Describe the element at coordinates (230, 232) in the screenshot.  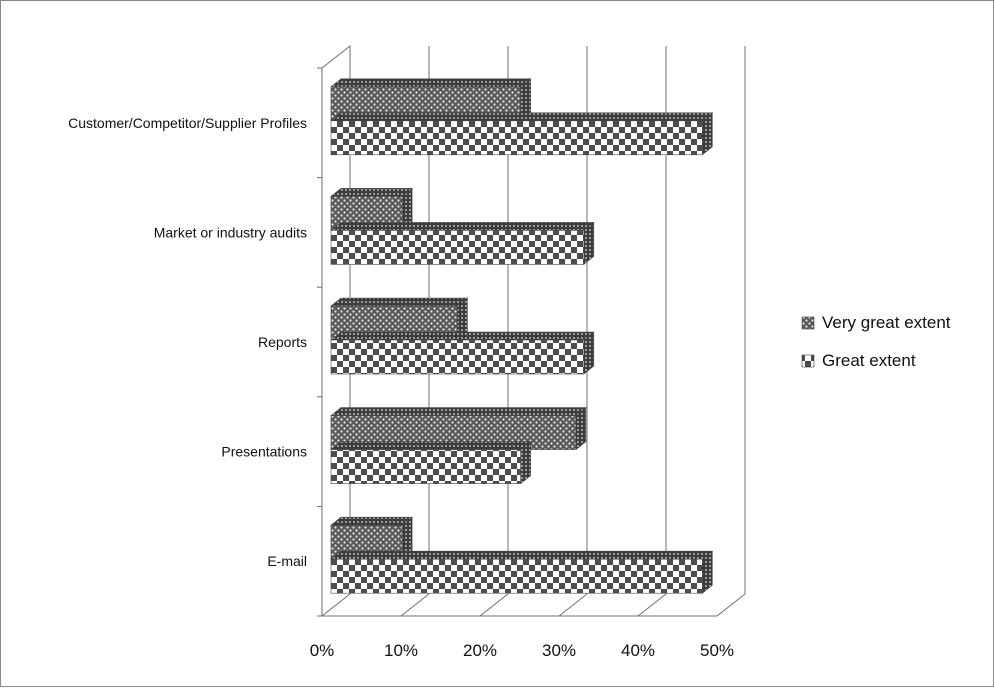
I see `category-label: Market or industry audits` at that location.